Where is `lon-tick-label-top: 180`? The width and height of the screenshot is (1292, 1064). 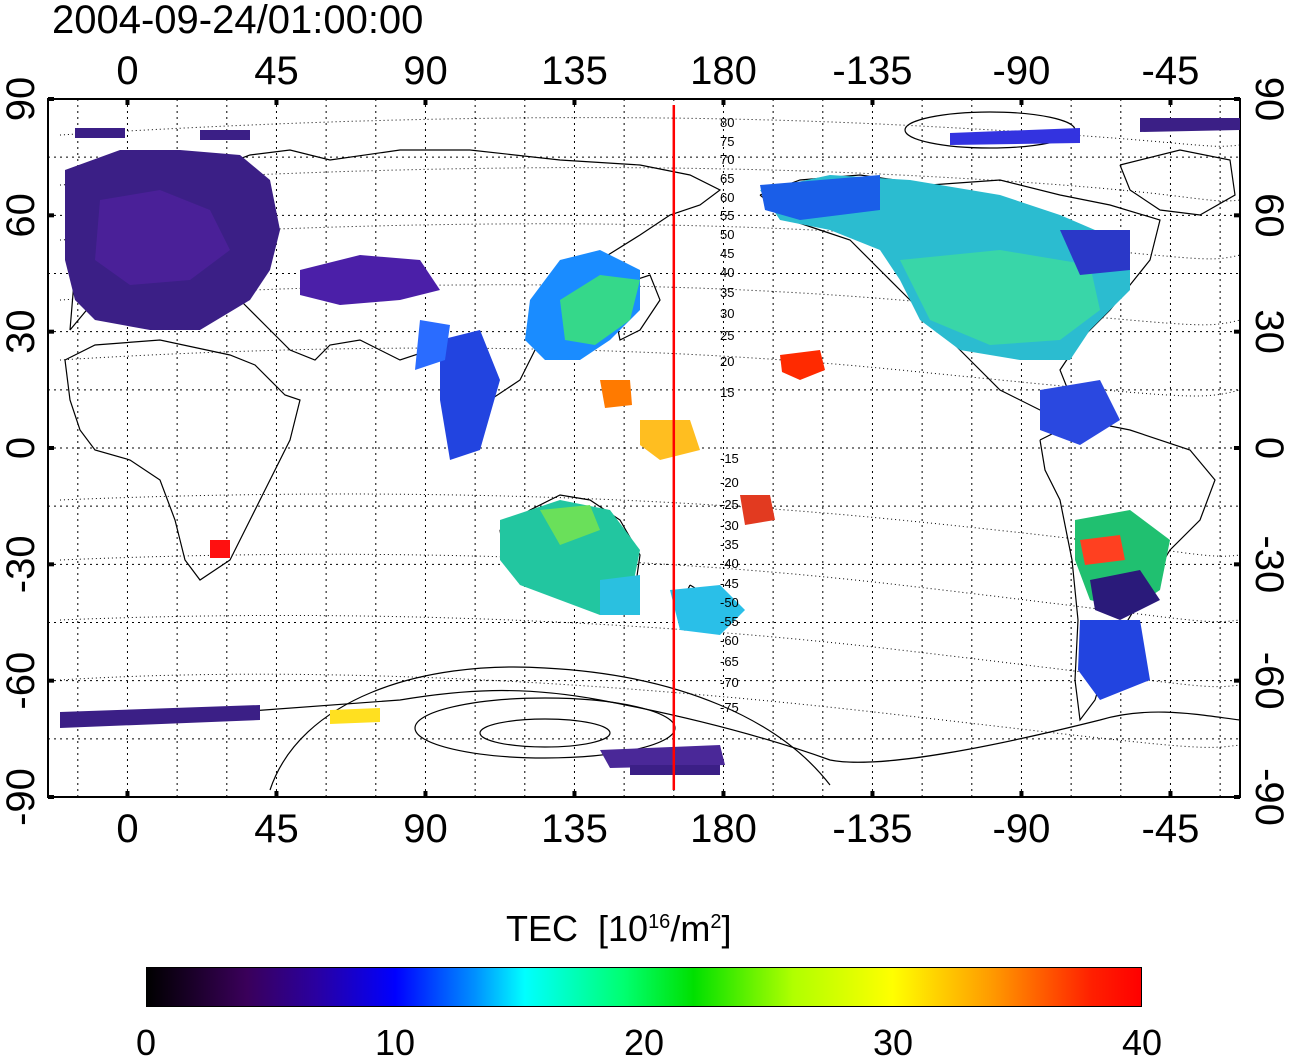
lon-tick-label-top: 180 is located at coordinates (723, 71).